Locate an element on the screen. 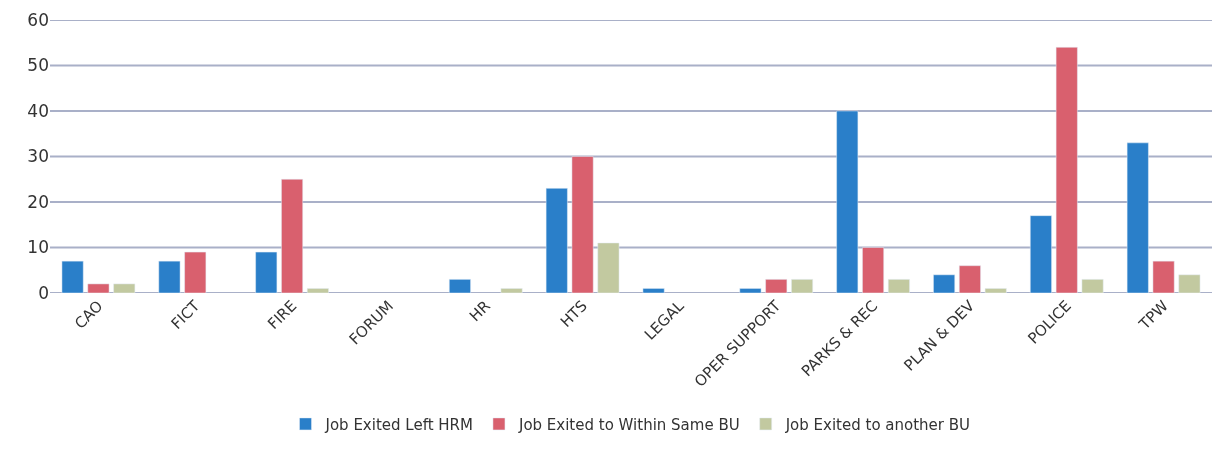 The width and height of the screenshot is (1222, 450). y-tick-label: 0 is located at coordinates (43, 292).